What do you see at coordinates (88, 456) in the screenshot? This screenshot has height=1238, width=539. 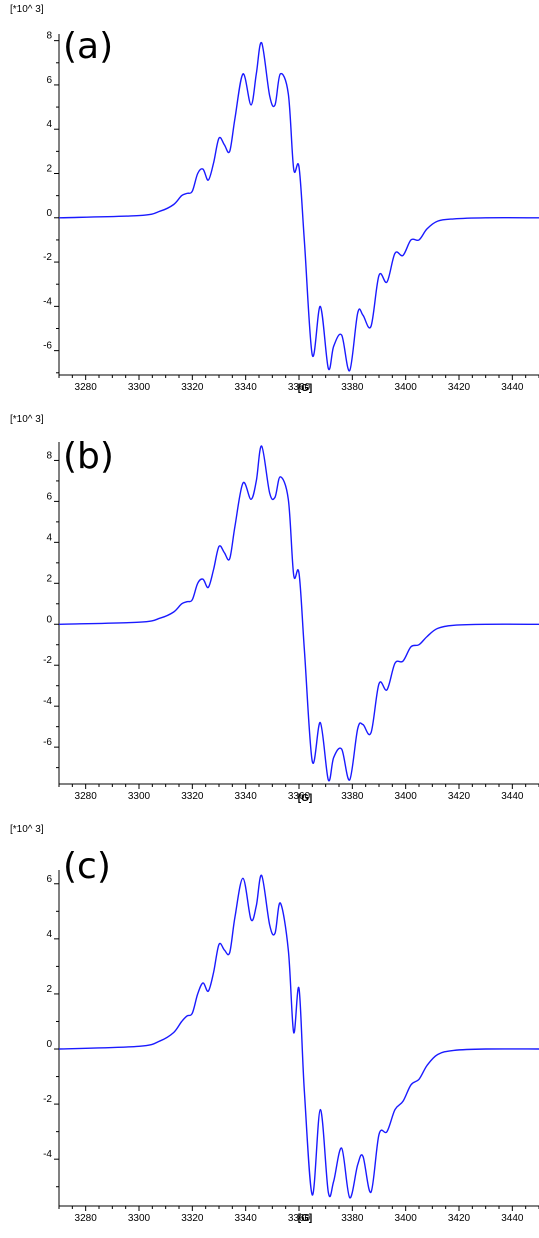 I see `panel-label: (b)` at bounding box center [88, 456].